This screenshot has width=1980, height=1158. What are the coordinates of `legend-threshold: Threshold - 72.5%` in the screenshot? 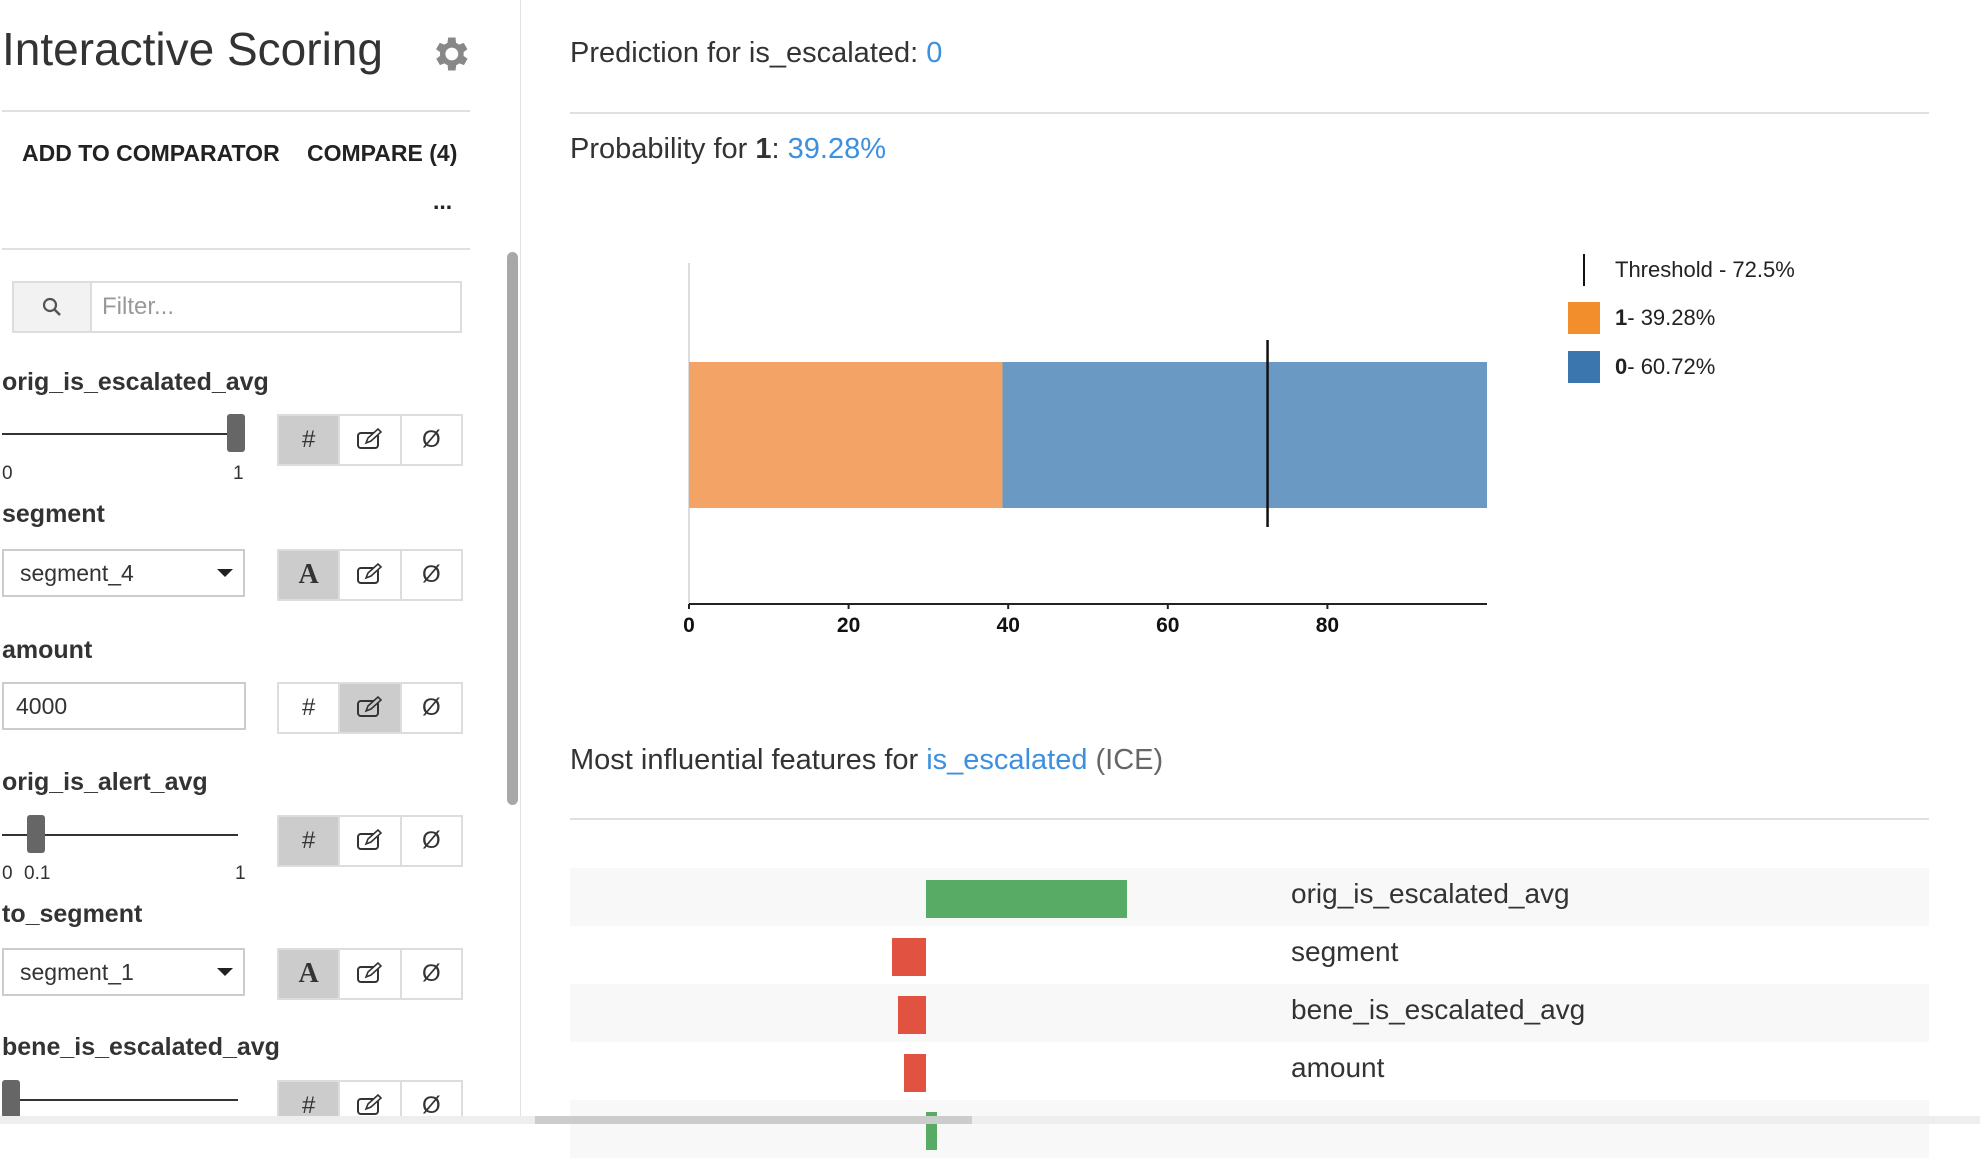 It's located at (1681, 270).